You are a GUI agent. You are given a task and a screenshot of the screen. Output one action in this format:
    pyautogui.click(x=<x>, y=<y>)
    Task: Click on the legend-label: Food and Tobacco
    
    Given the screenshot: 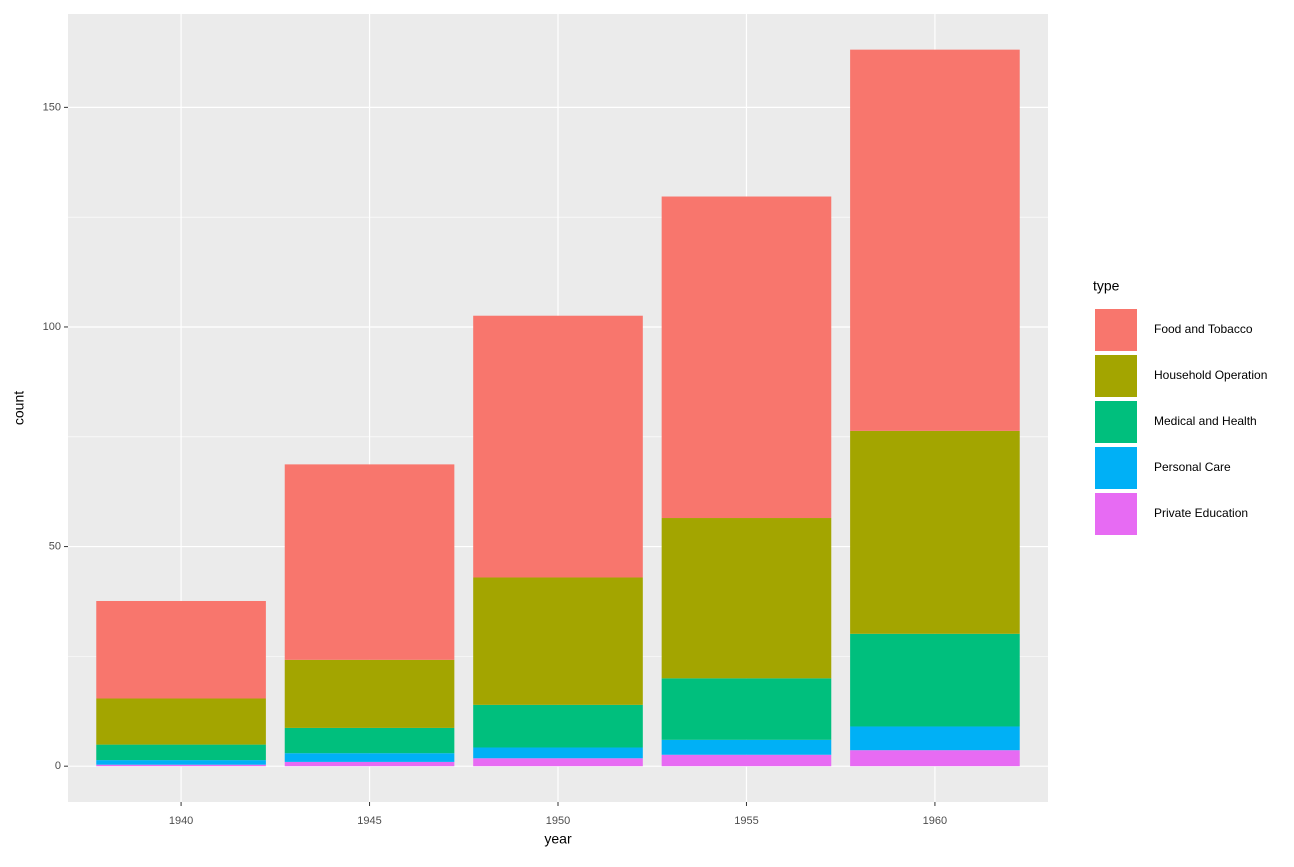 What is the action you would take?
    pyautogui.click(x=1203, y=329)
    